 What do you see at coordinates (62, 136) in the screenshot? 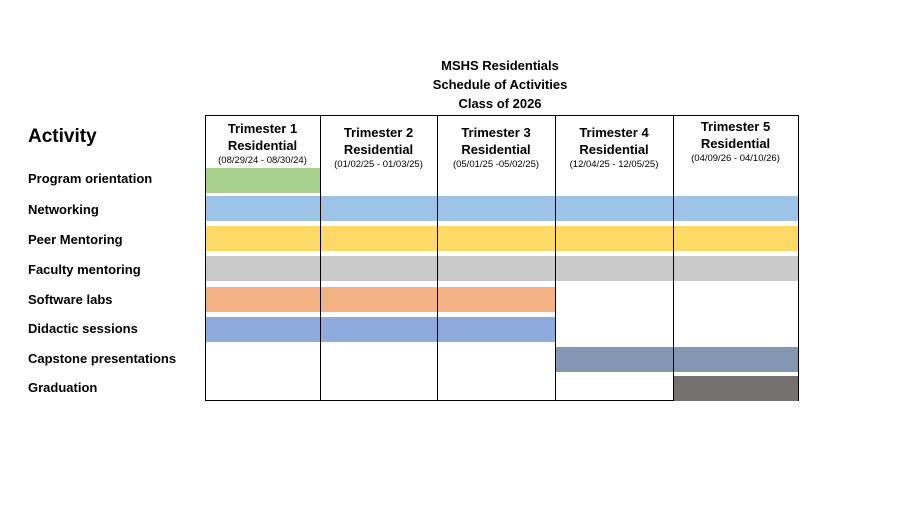
I see `activity-heading: Activity` at bounding box center [62, 136].